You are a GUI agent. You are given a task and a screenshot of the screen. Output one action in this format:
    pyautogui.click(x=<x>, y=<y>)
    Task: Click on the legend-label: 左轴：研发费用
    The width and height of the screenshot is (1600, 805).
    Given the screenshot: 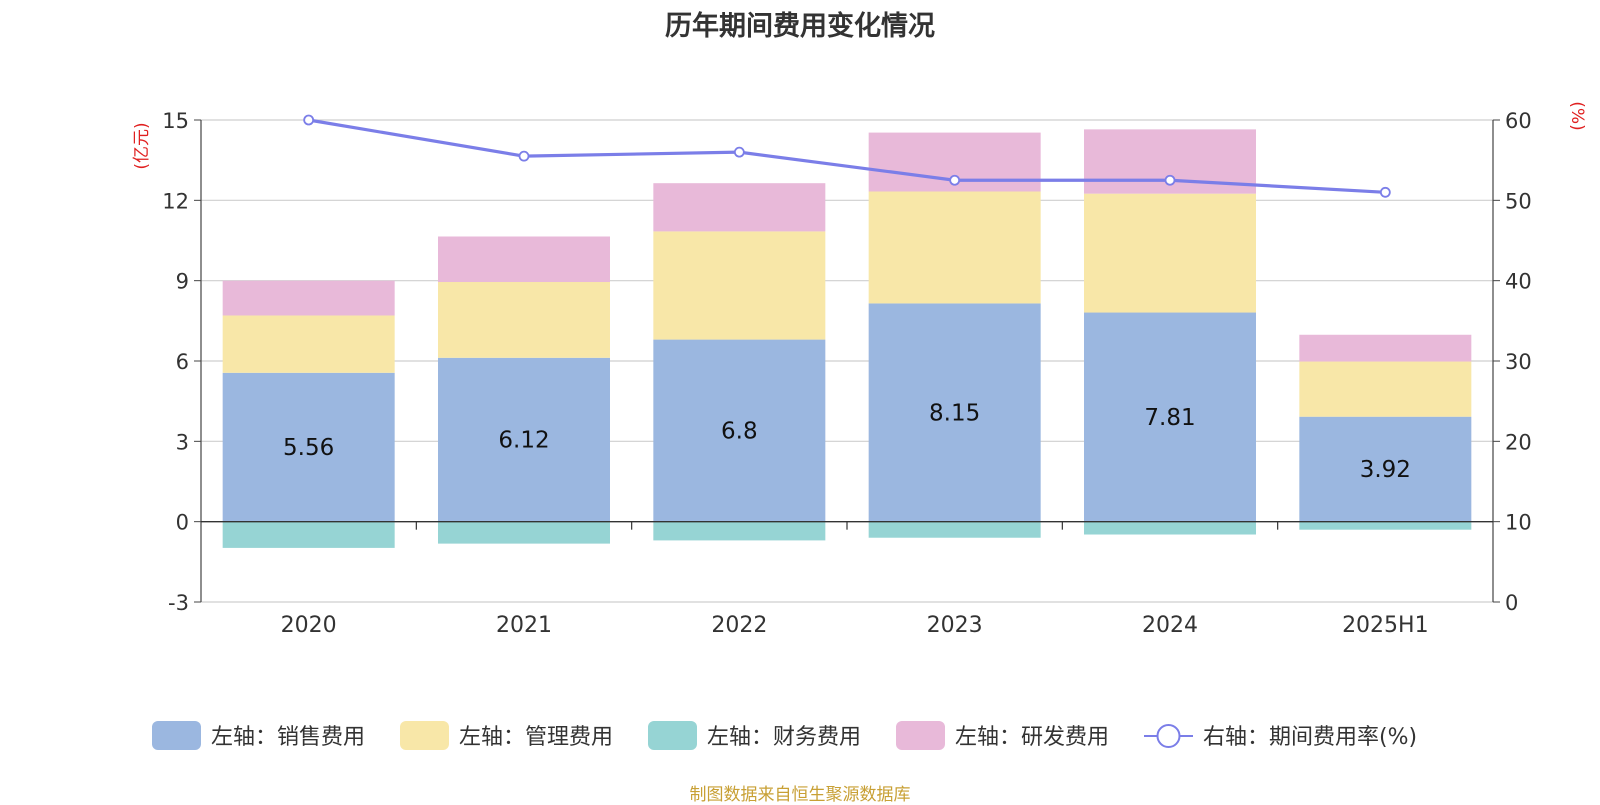 What is the action you would take?
    pyautogui.click(x=1032, y=737)
    